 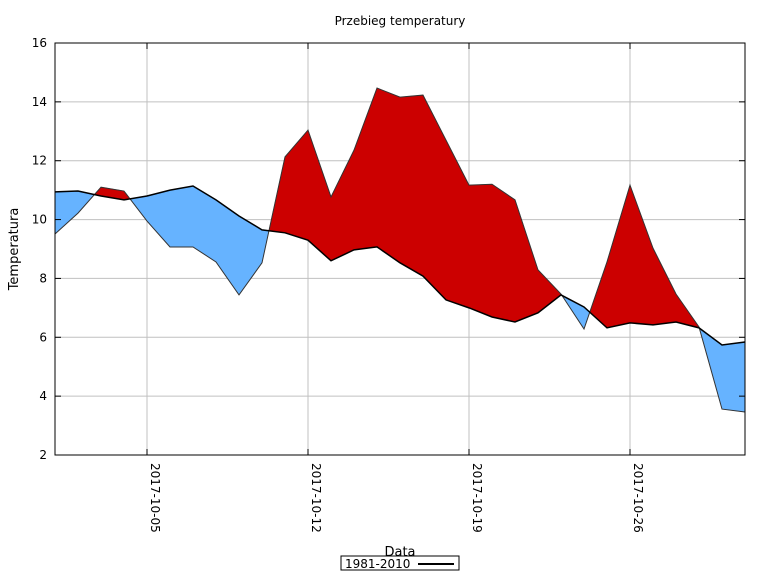 What do you see at coordinates (39, 220) in the screenshot?
I see `y-tick-label: 10` at bounding box center [39, 220].